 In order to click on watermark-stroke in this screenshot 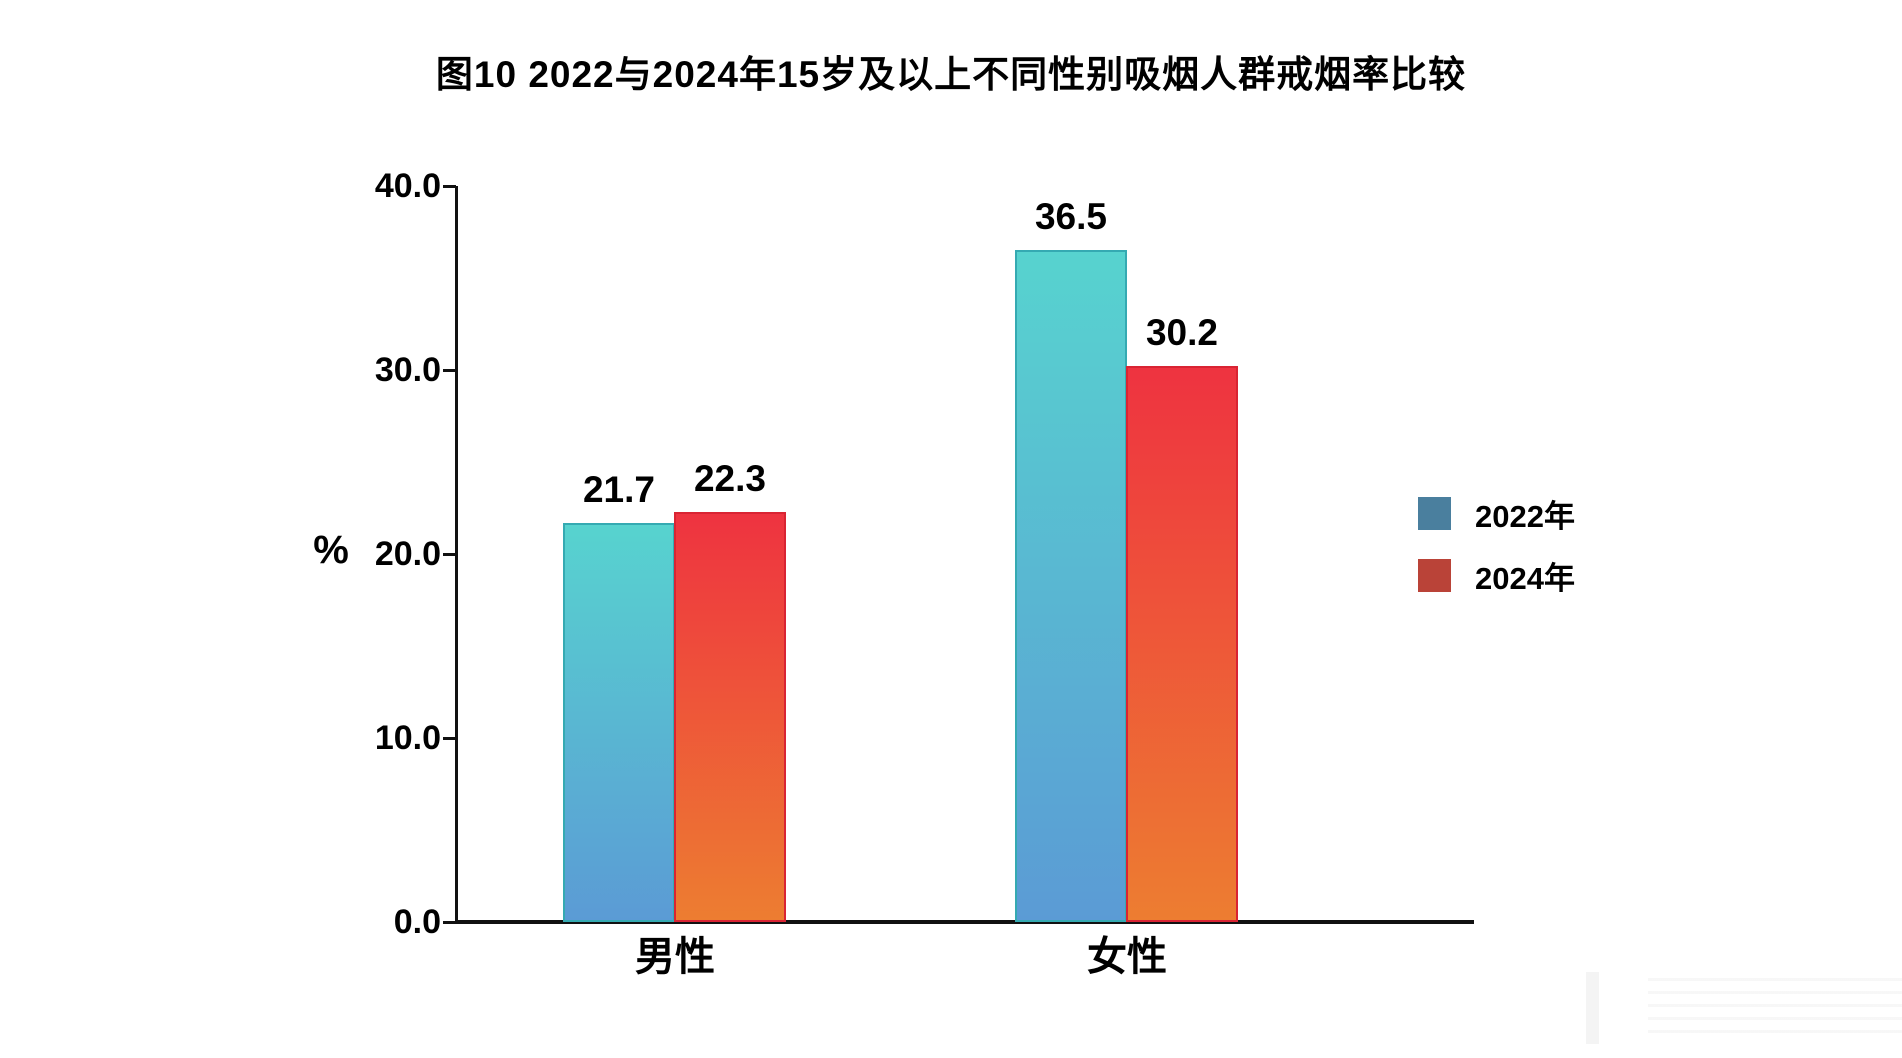, I will do `click(1592, 1008)`.